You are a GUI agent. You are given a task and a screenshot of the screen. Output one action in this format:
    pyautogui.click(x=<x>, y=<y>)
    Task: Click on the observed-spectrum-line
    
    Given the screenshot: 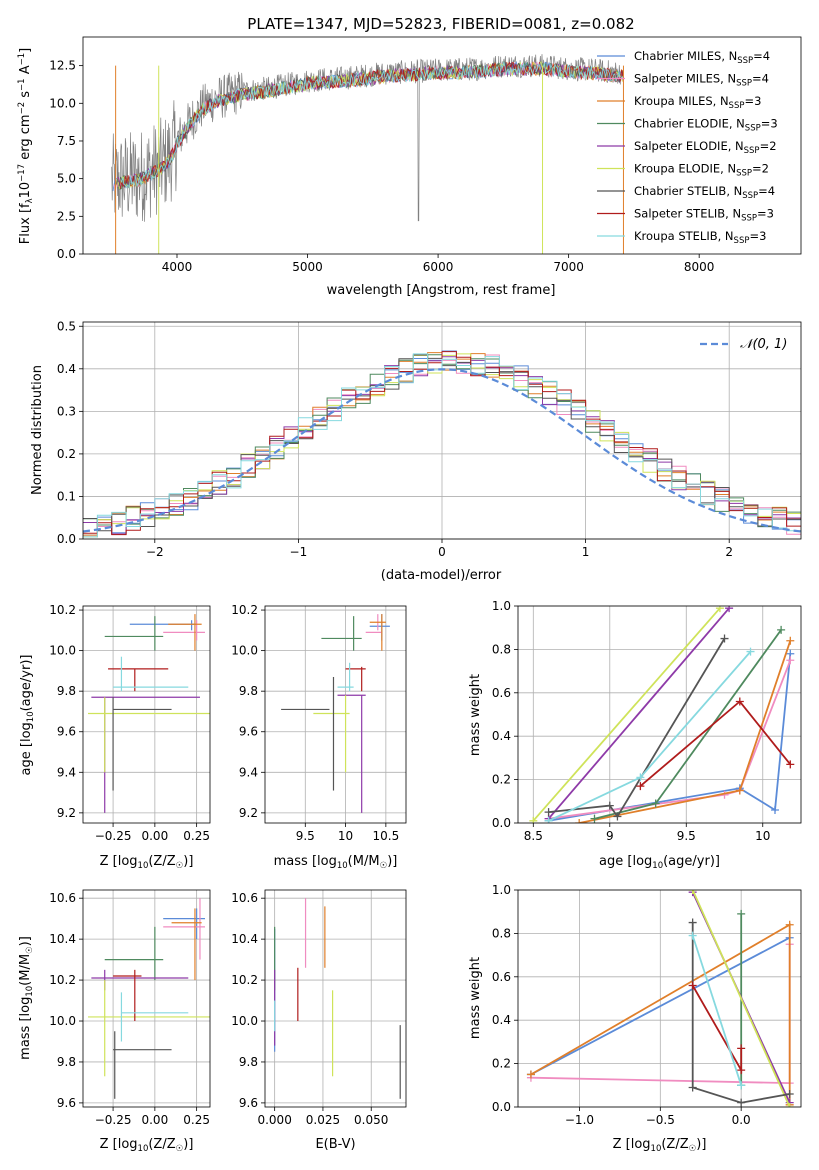 What is the action you would take?
    pyautogui.click(x=366, y=138)
    